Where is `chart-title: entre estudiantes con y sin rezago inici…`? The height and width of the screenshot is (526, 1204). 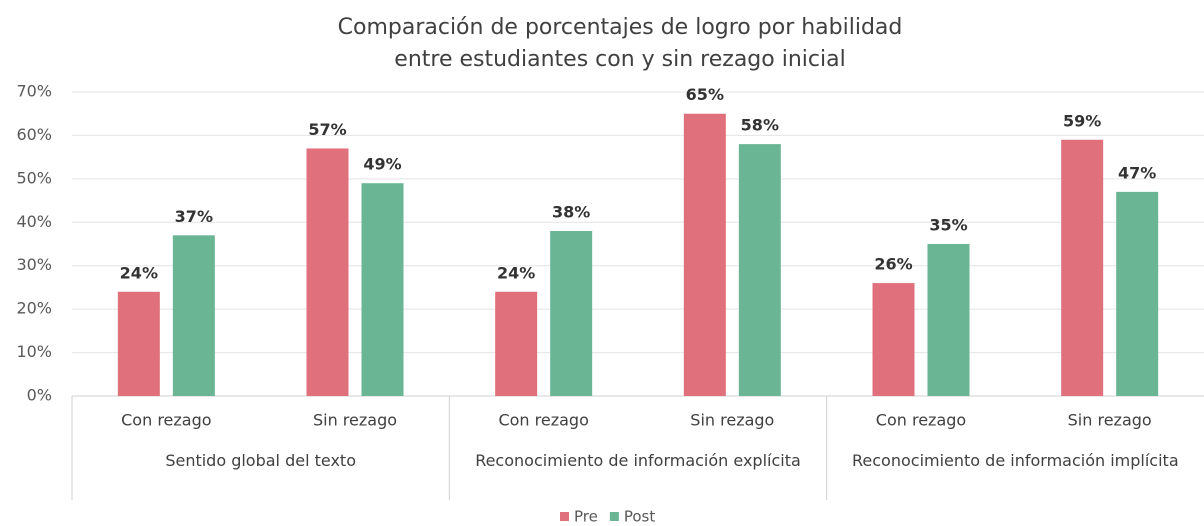
chart-title: entre estudiantes con y sin rezago inici… is located at coordinates (619, 59).